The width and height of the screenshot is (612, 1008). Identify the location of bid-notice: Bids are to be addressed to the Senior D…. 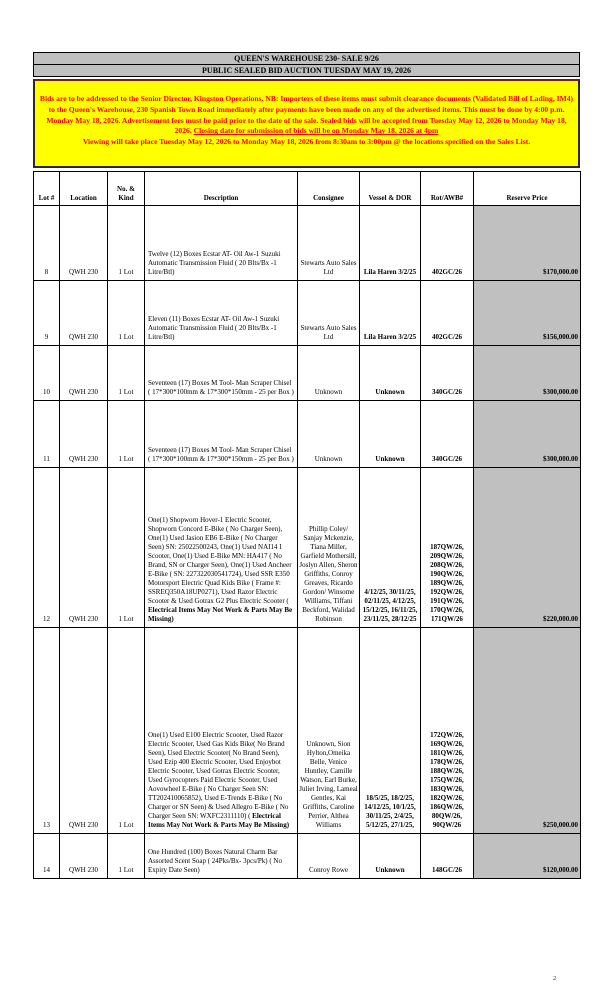
(306, 123).